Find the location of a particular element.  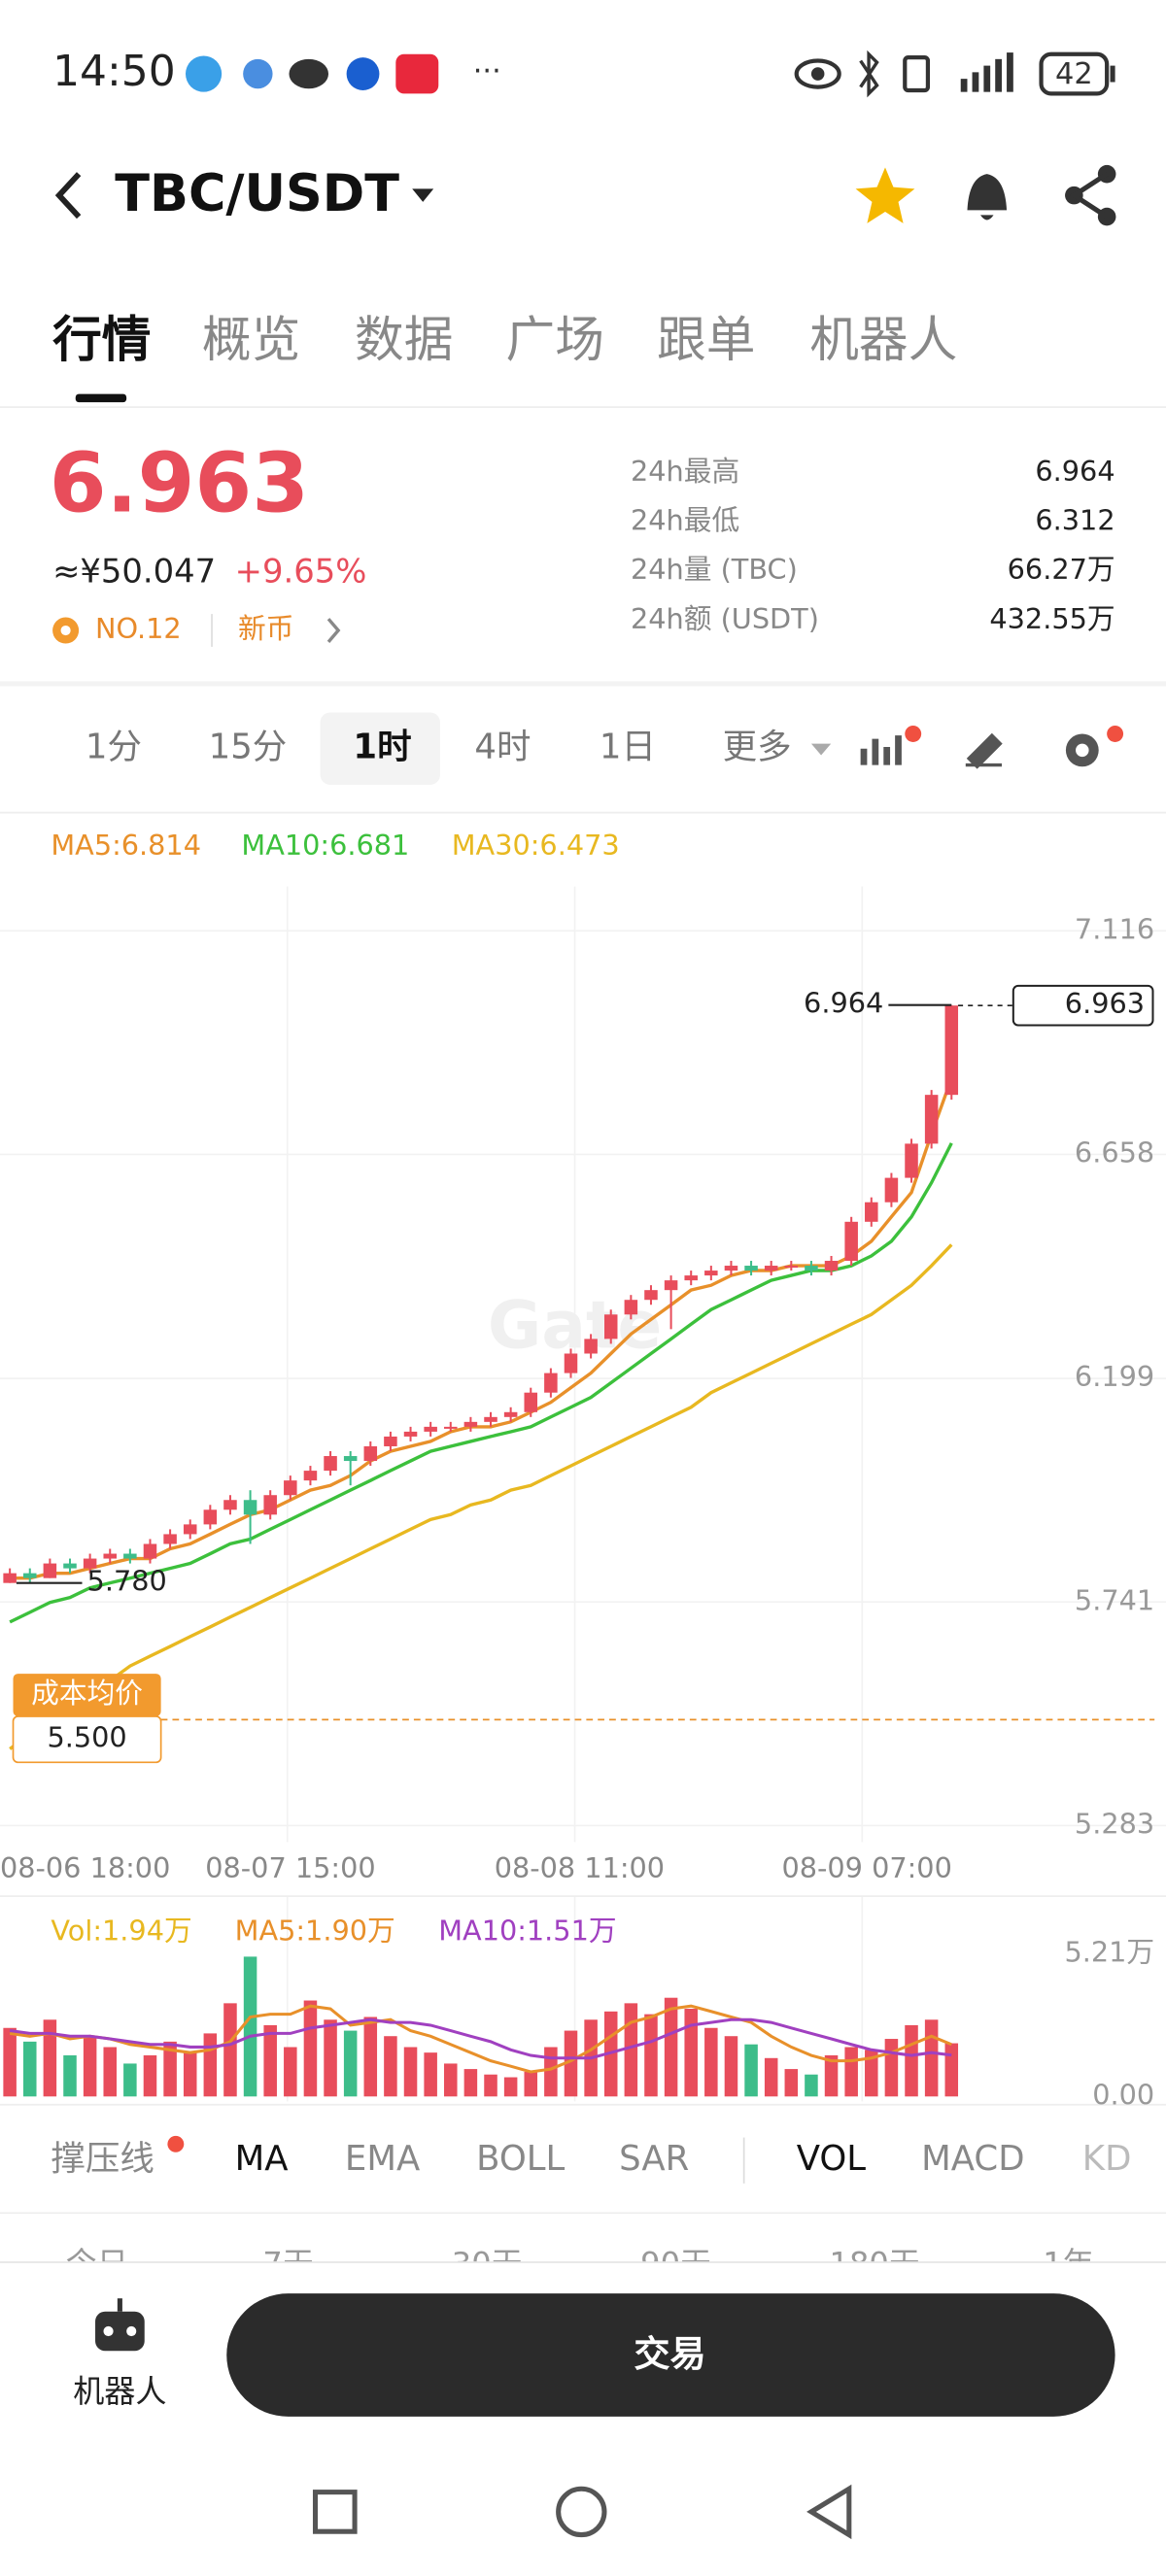

stat-label: 24h最高 is located at coordinates (685, 471).